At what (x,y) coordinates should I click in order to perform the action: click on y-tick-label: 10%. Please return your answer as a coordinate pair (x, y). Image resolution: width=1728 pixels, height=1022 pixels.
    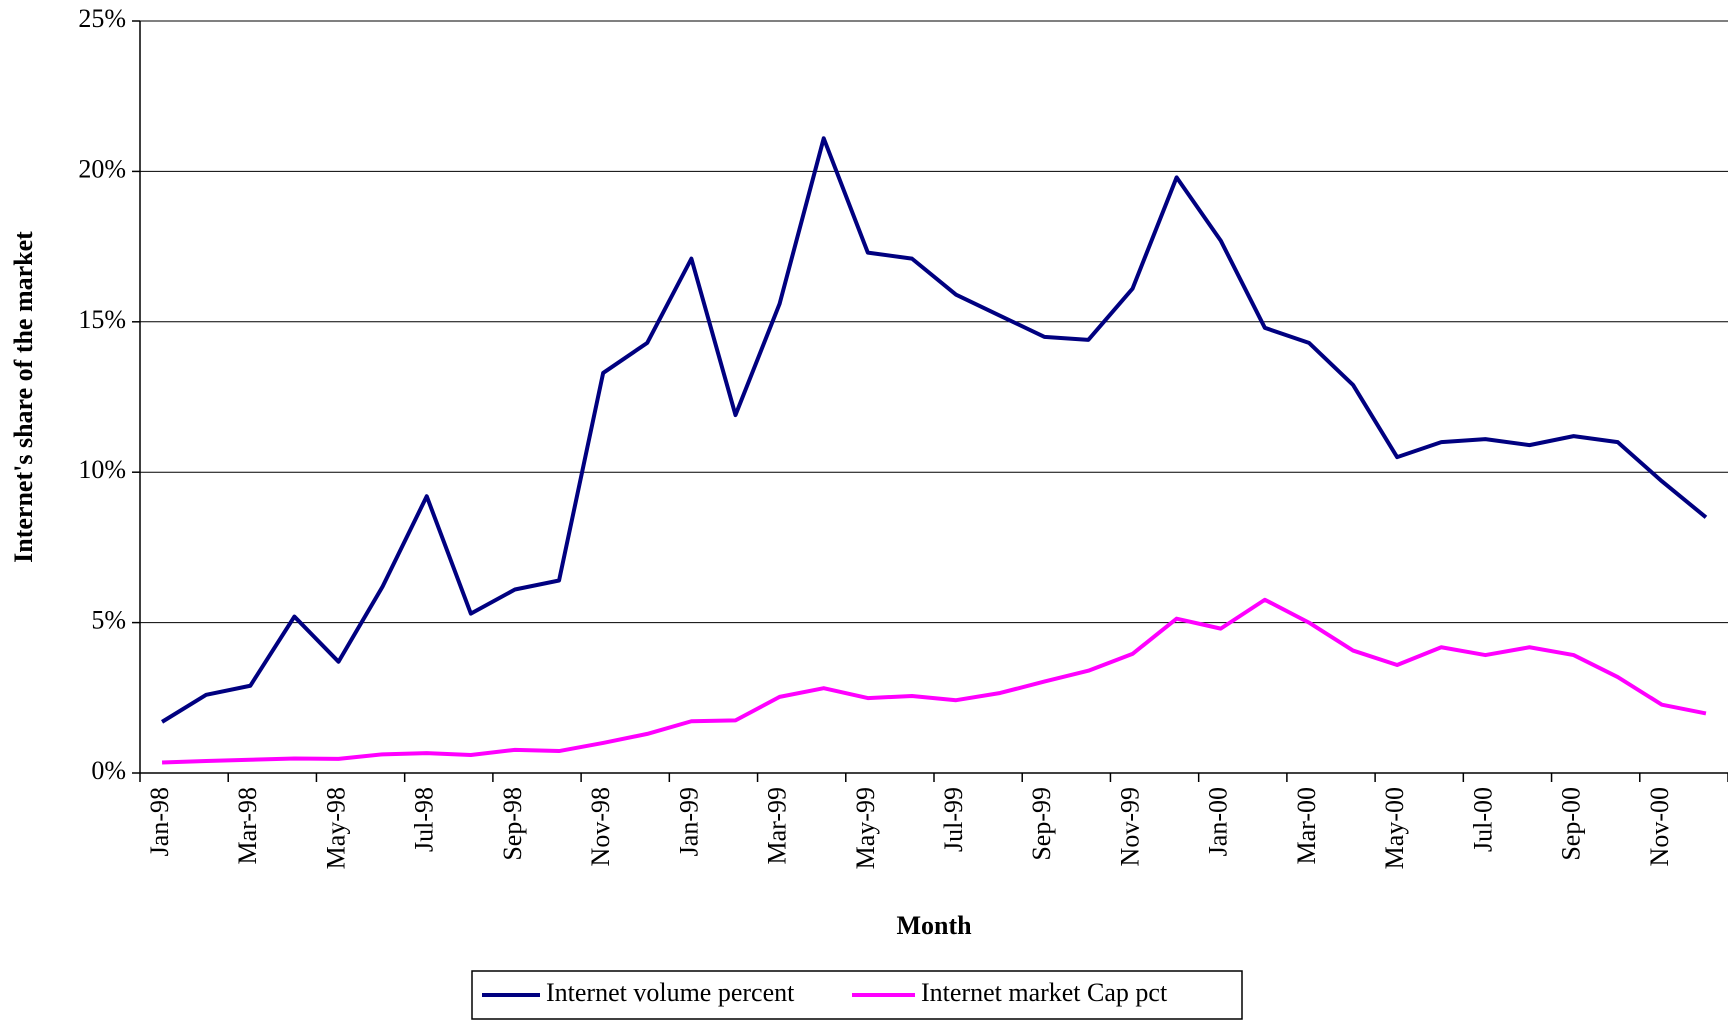
    Looking at the image, I should click on (102, 469).